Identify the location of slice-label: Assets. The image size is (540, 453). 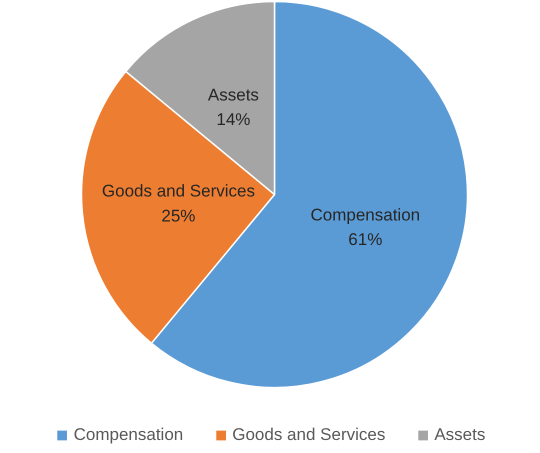
(233, 94).